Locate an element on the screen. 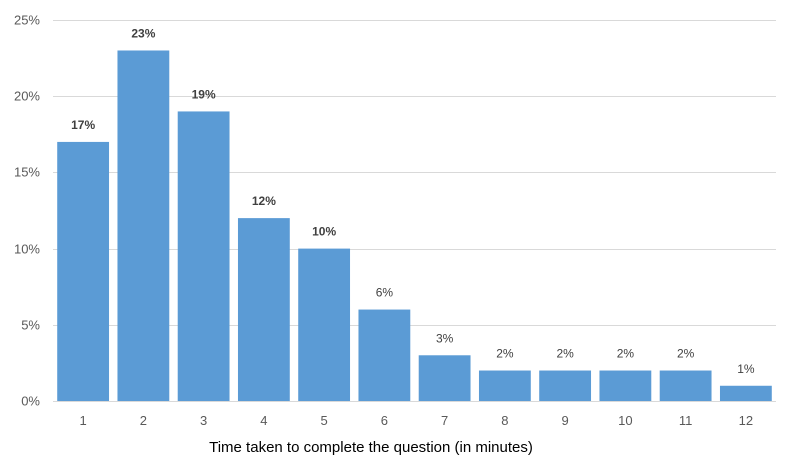 This screenshot has height=467, width=802. data-label: 19% is located at coordinates (204, 94).